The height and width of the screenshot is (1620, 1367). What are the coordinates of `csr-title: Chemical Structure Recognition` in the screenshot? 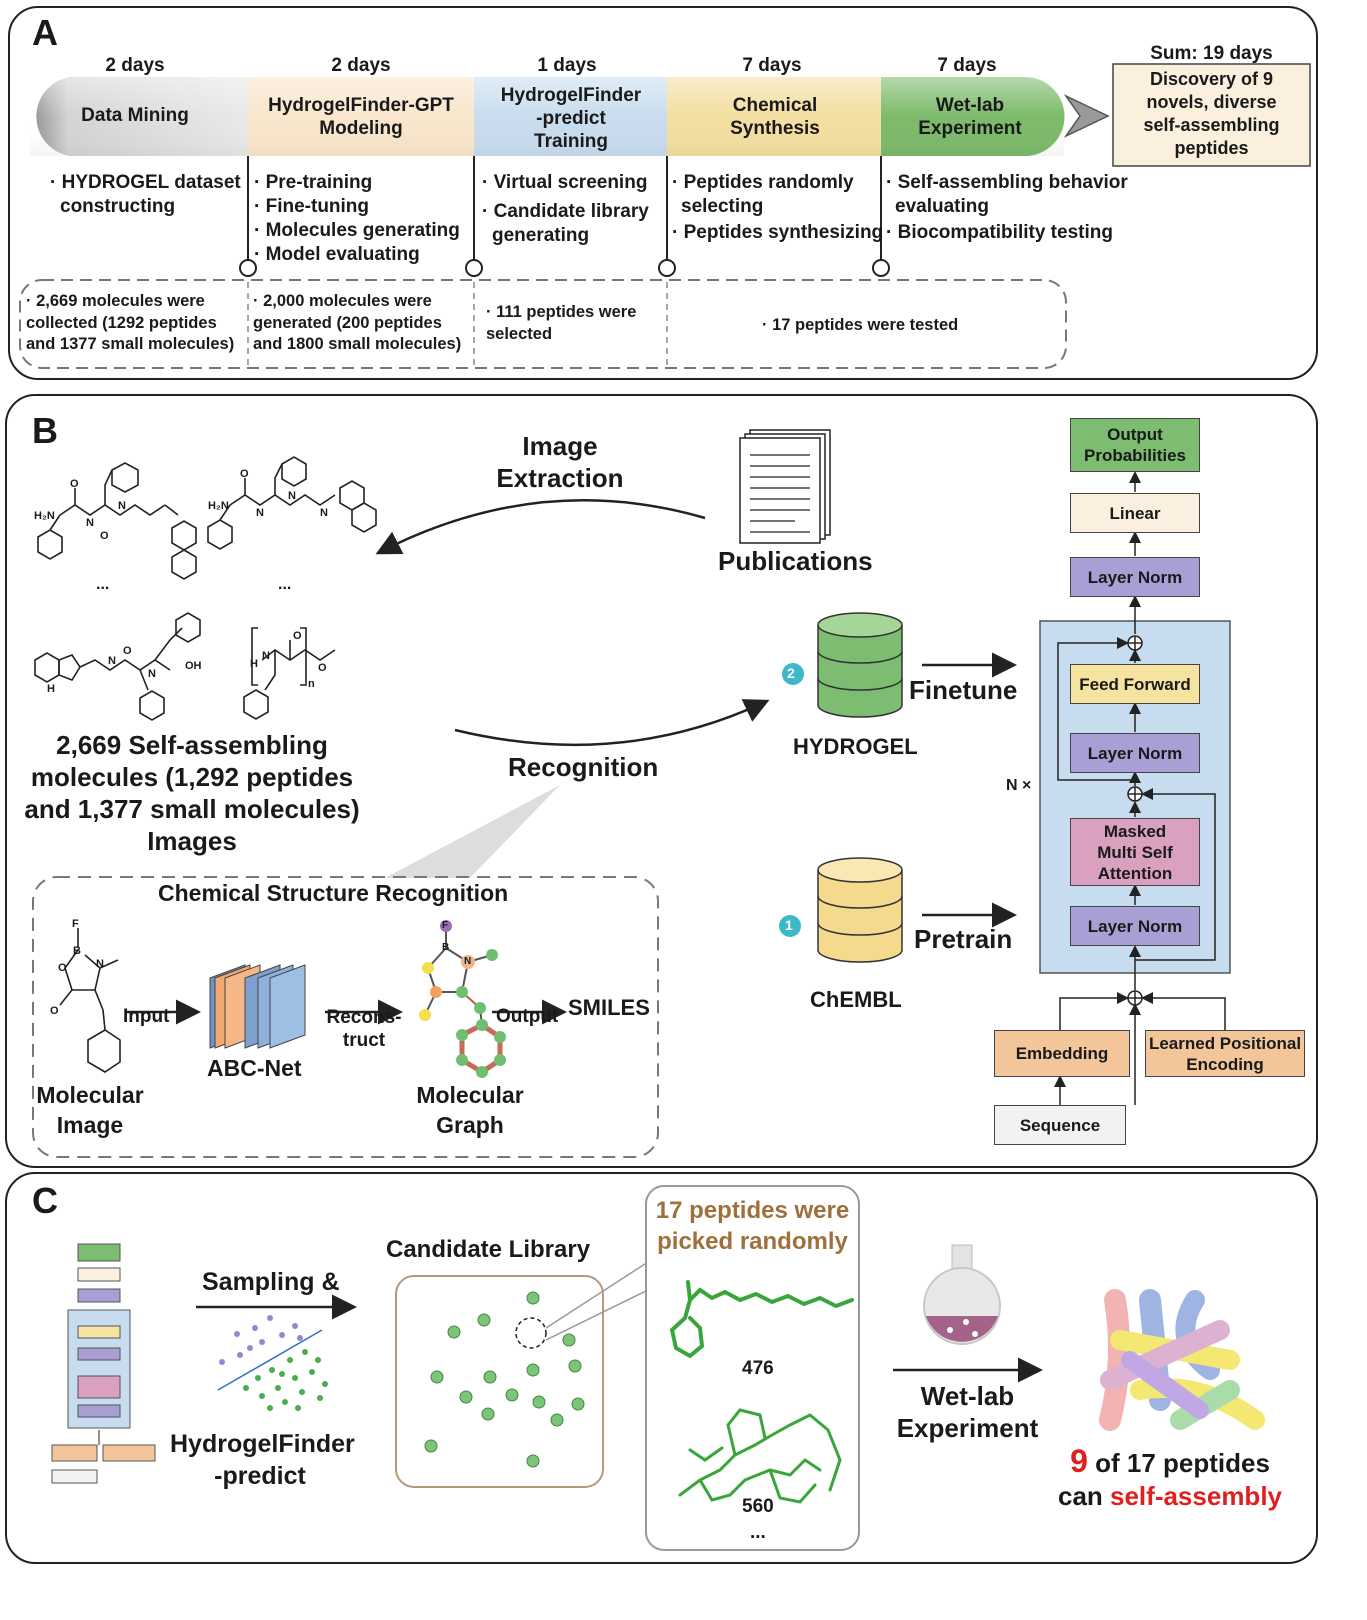 It's located at (333, 893).